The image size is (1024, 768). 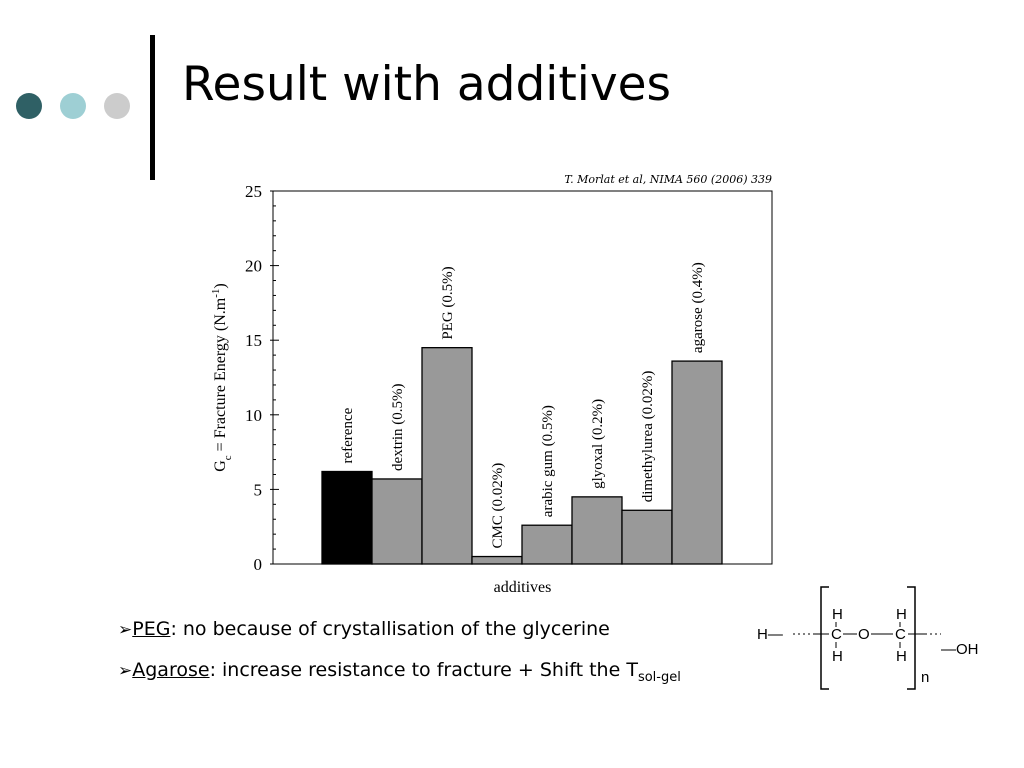 I want to click on y-axis-label-part: ), so click(x=220, y=285).